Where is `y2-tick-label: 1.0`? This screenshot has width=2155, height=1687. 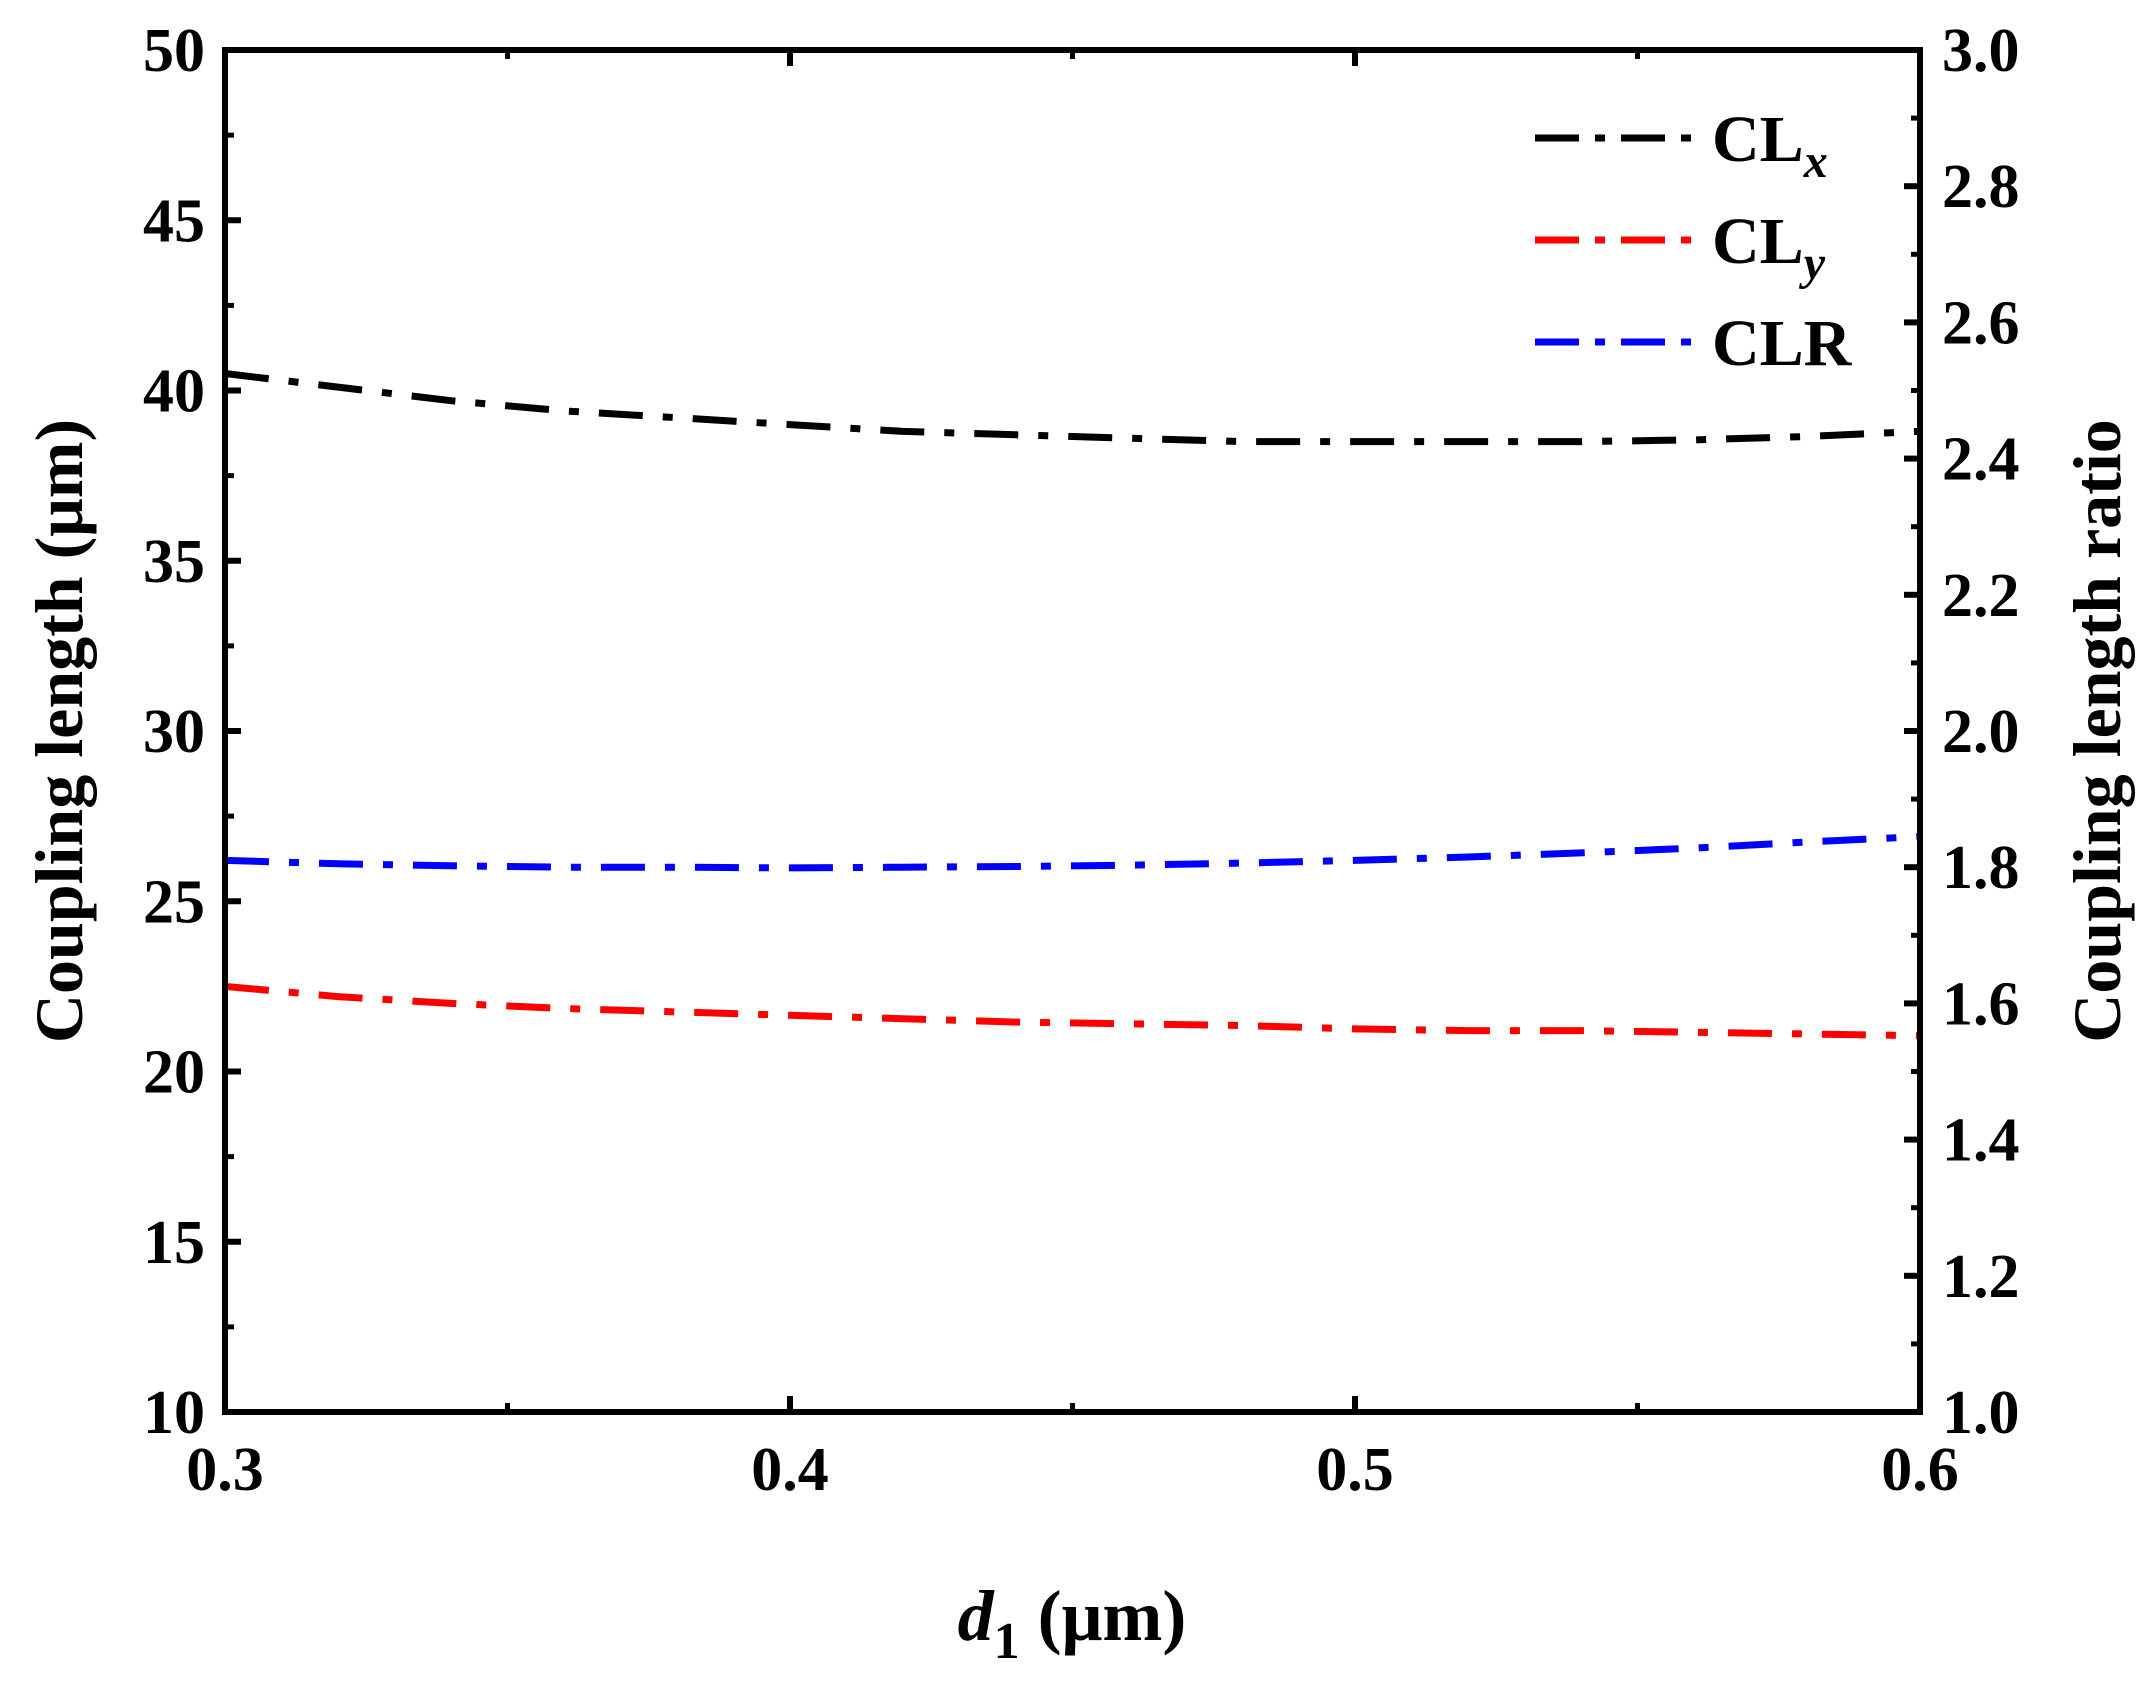
y2-tick-label: 1.0 is located at coordinates (1981, 1413).